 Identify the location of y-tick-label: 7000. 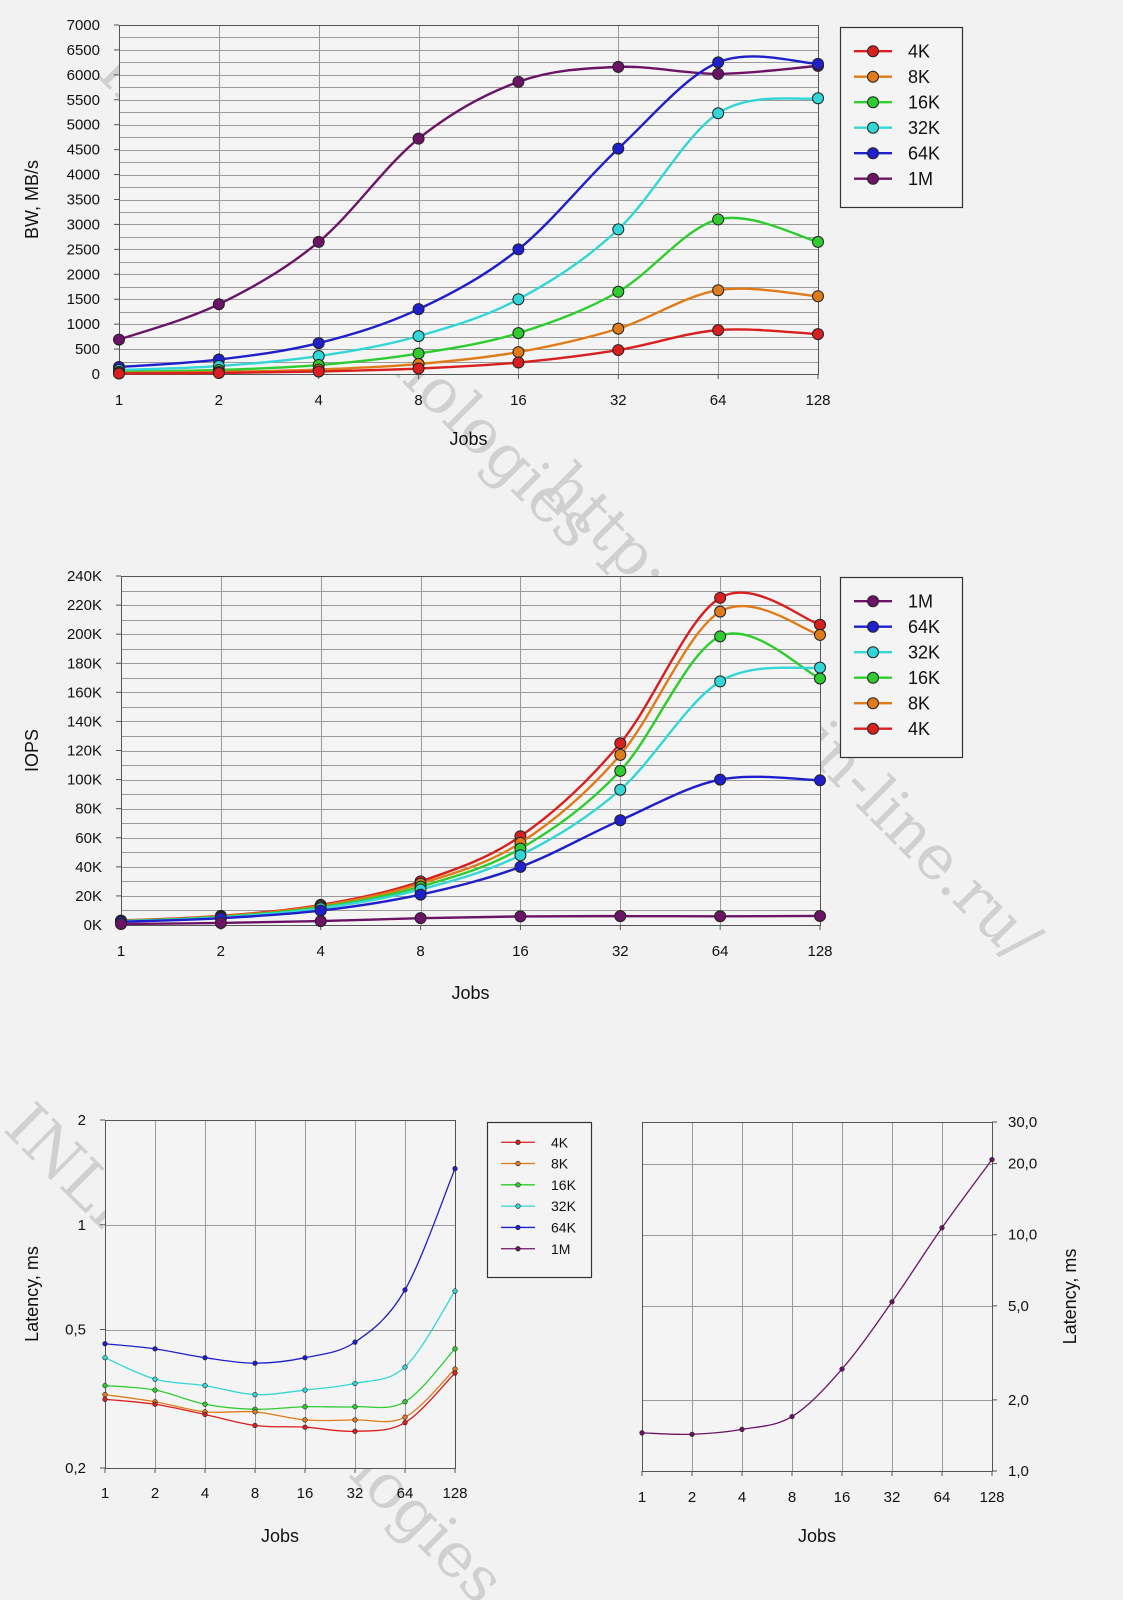
(83, 25).